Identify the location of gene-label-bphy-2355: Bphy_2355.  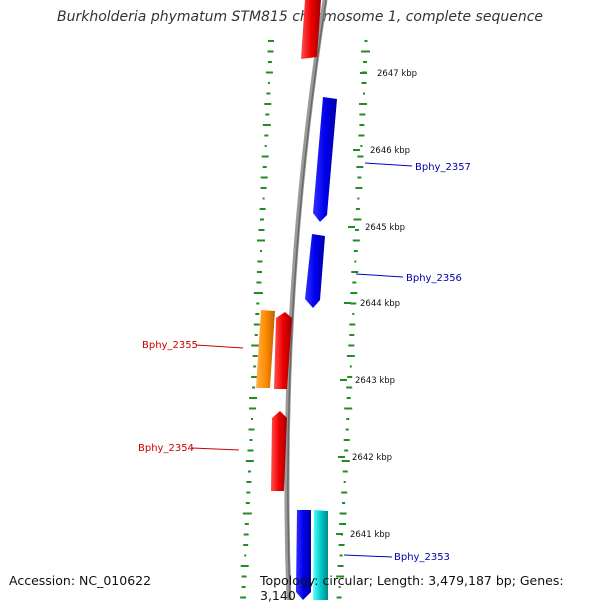
(170, 345).